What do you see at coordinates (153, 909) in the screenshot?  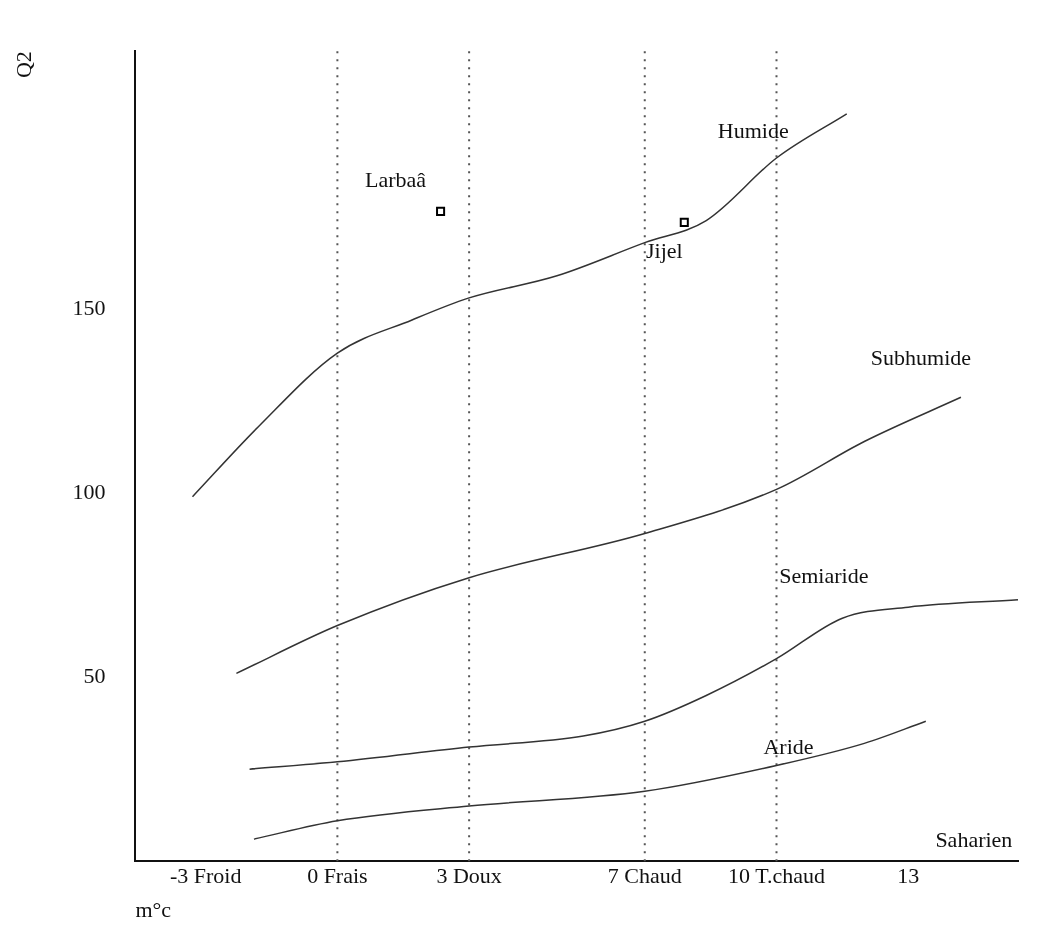 I see `x-axis-title: m°c` at bounding box center [153, 909].